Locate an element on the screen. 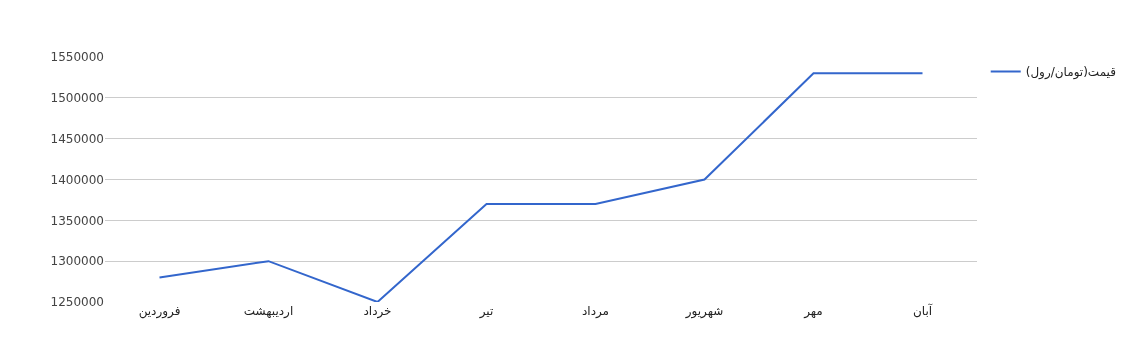  y-tick-label: 1350000 is located at coordinates (77, 220).